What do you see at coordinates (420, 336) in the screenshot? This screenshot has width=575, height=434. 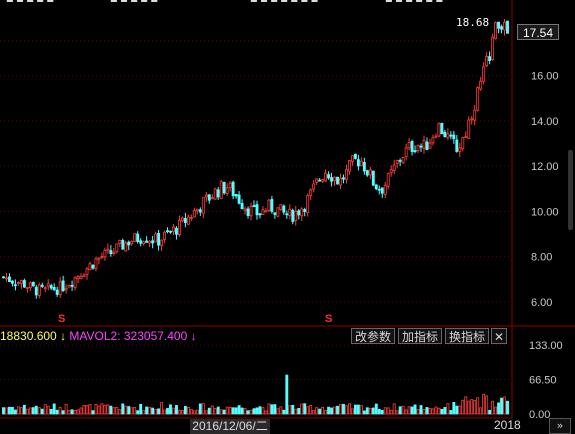 I see `add-indicator-button: 加指标` at bounding box center [420, 336].